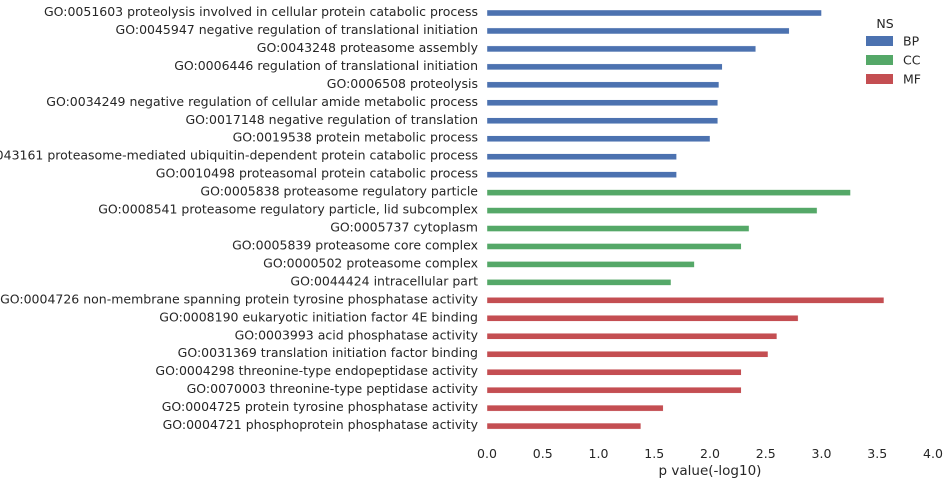 This screenshot has width=950, height=483. What do you see at coordinates (877, 453) in the screenshot?
I see `x-tick-label: 3.5` at bounding box center [877, 453].